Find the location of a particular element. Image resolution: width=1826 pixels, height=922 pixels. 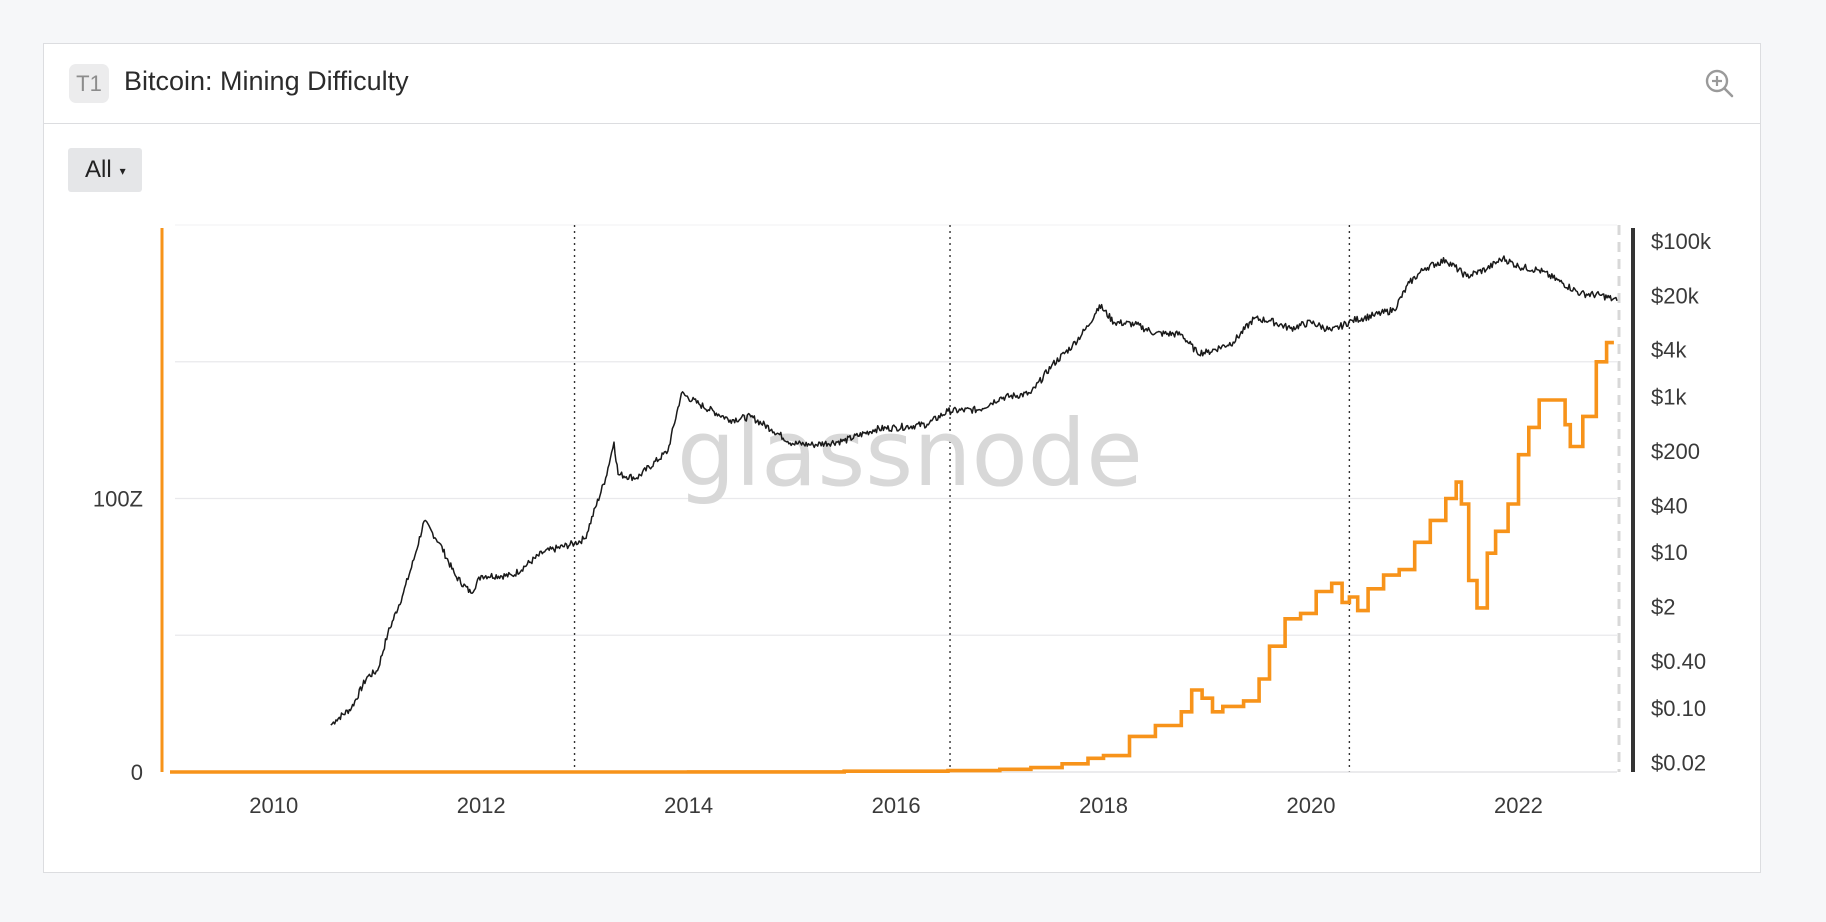

range-label: All is located at coordinates (98, 169).